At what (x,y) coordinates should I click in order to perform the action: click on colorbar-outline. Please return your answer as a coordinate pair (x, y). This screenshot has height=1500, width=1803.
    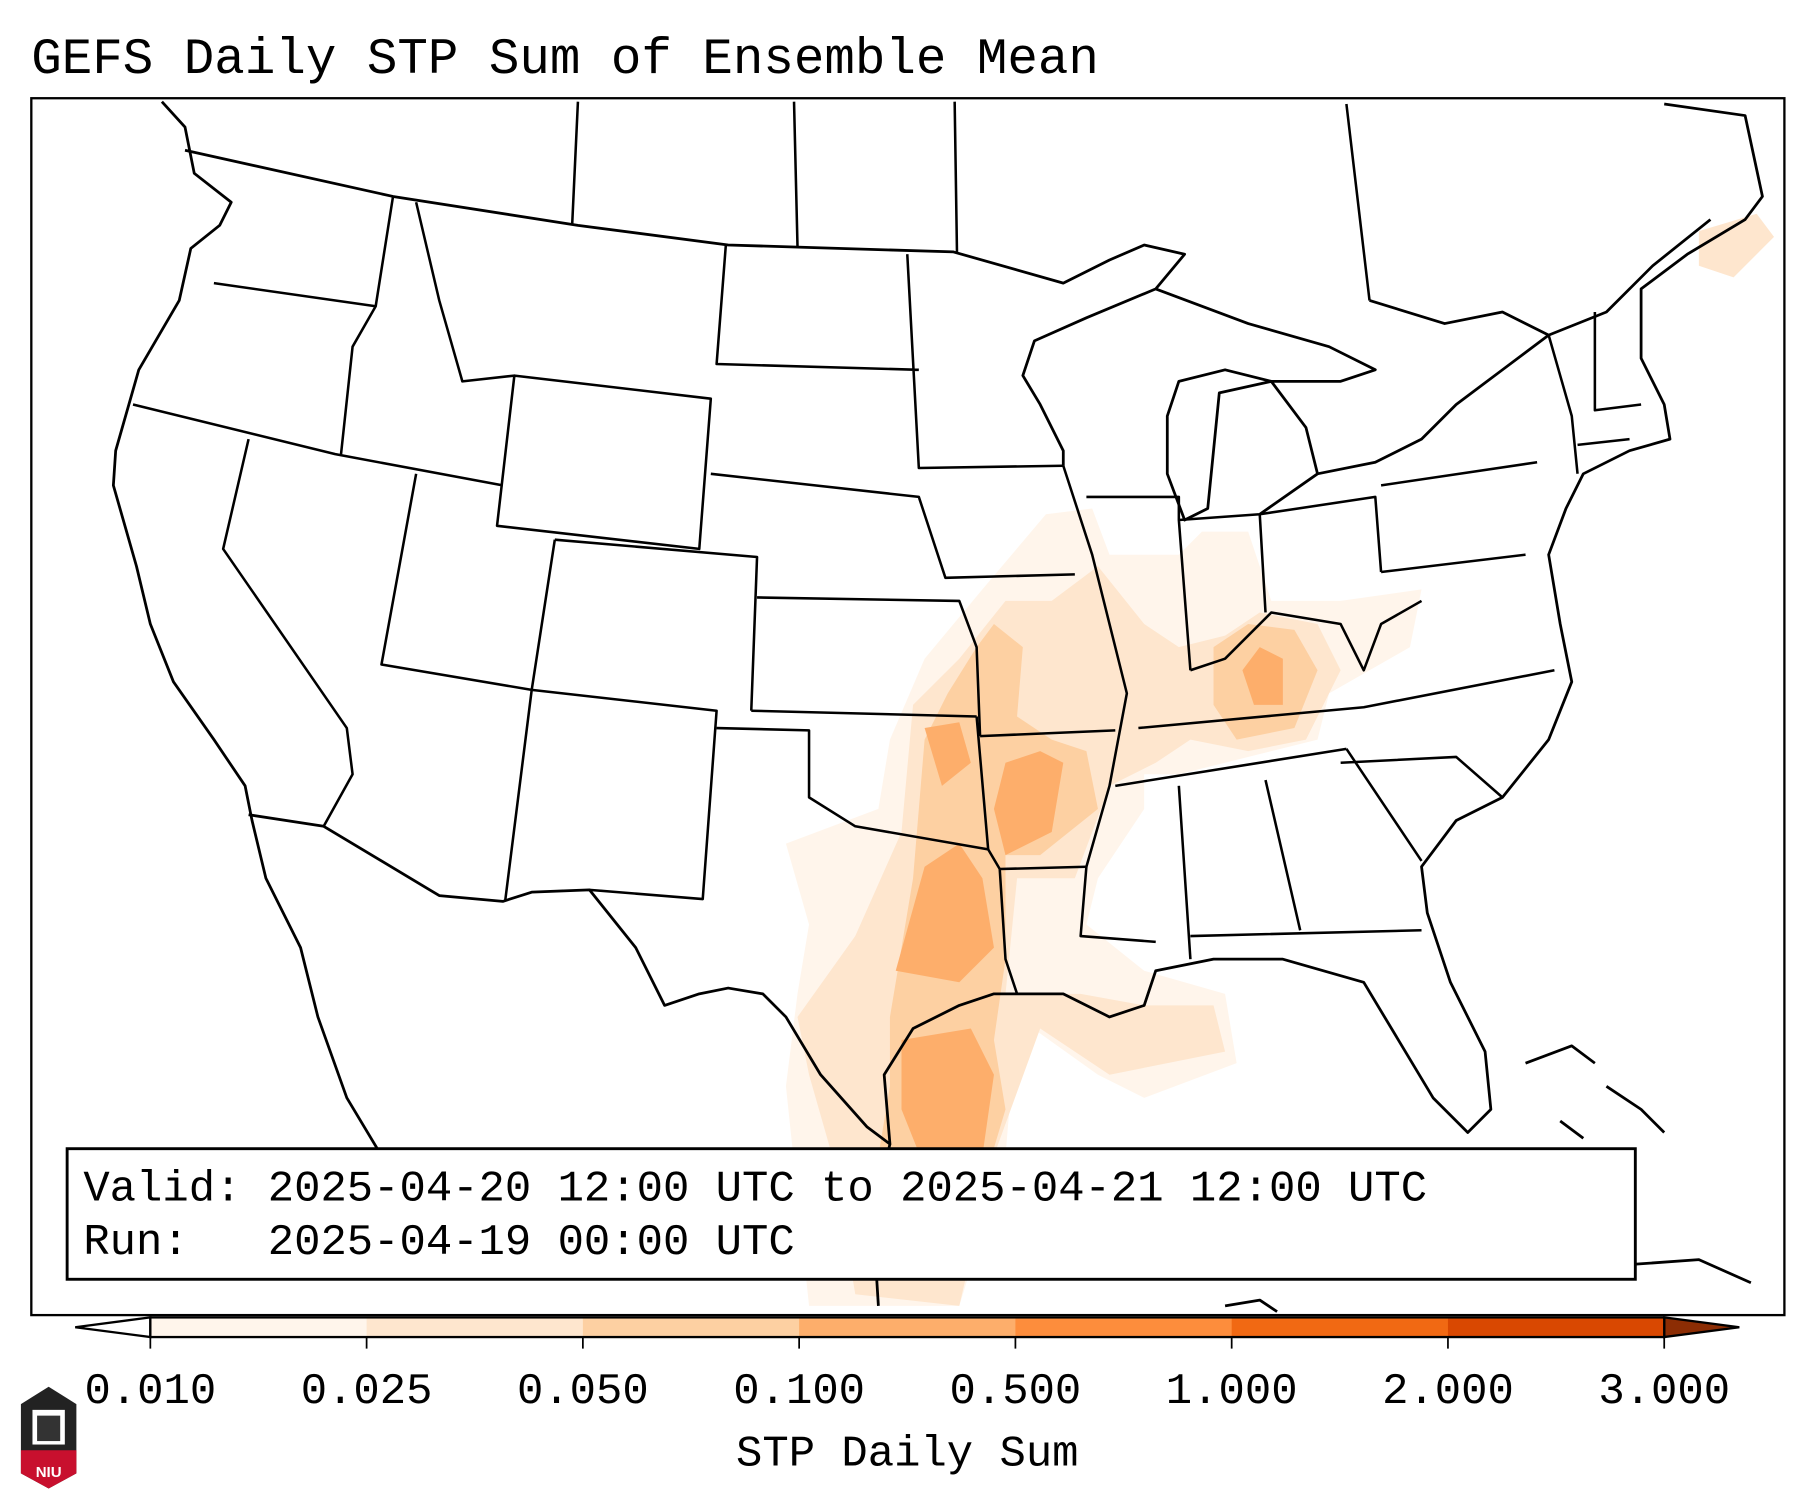
    Looking at the image, I should click on (907, 1327).